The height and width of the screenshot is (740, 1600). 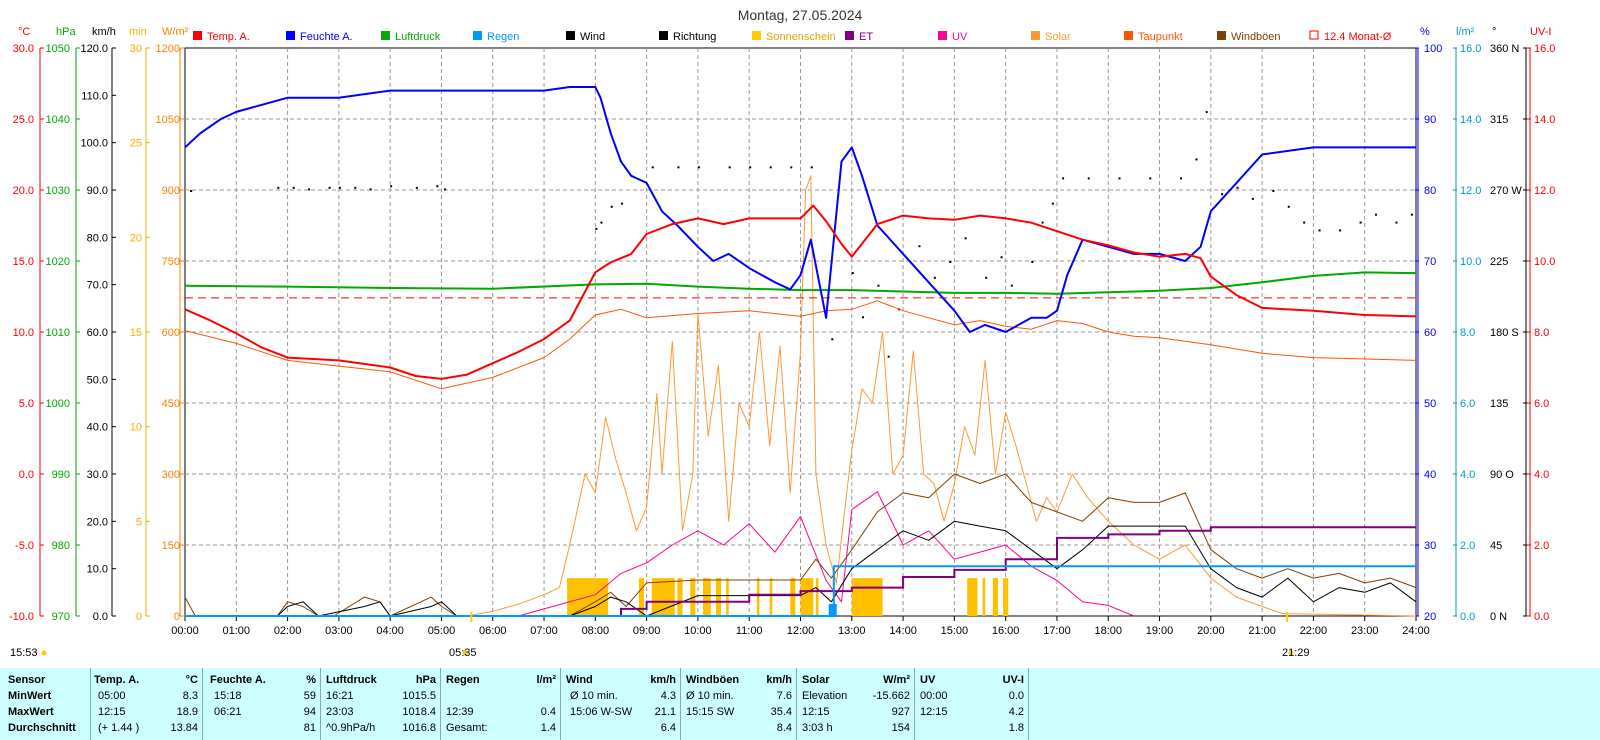 I want to click on uv-tick-label: 2.0, so click(x=1541, y=546).